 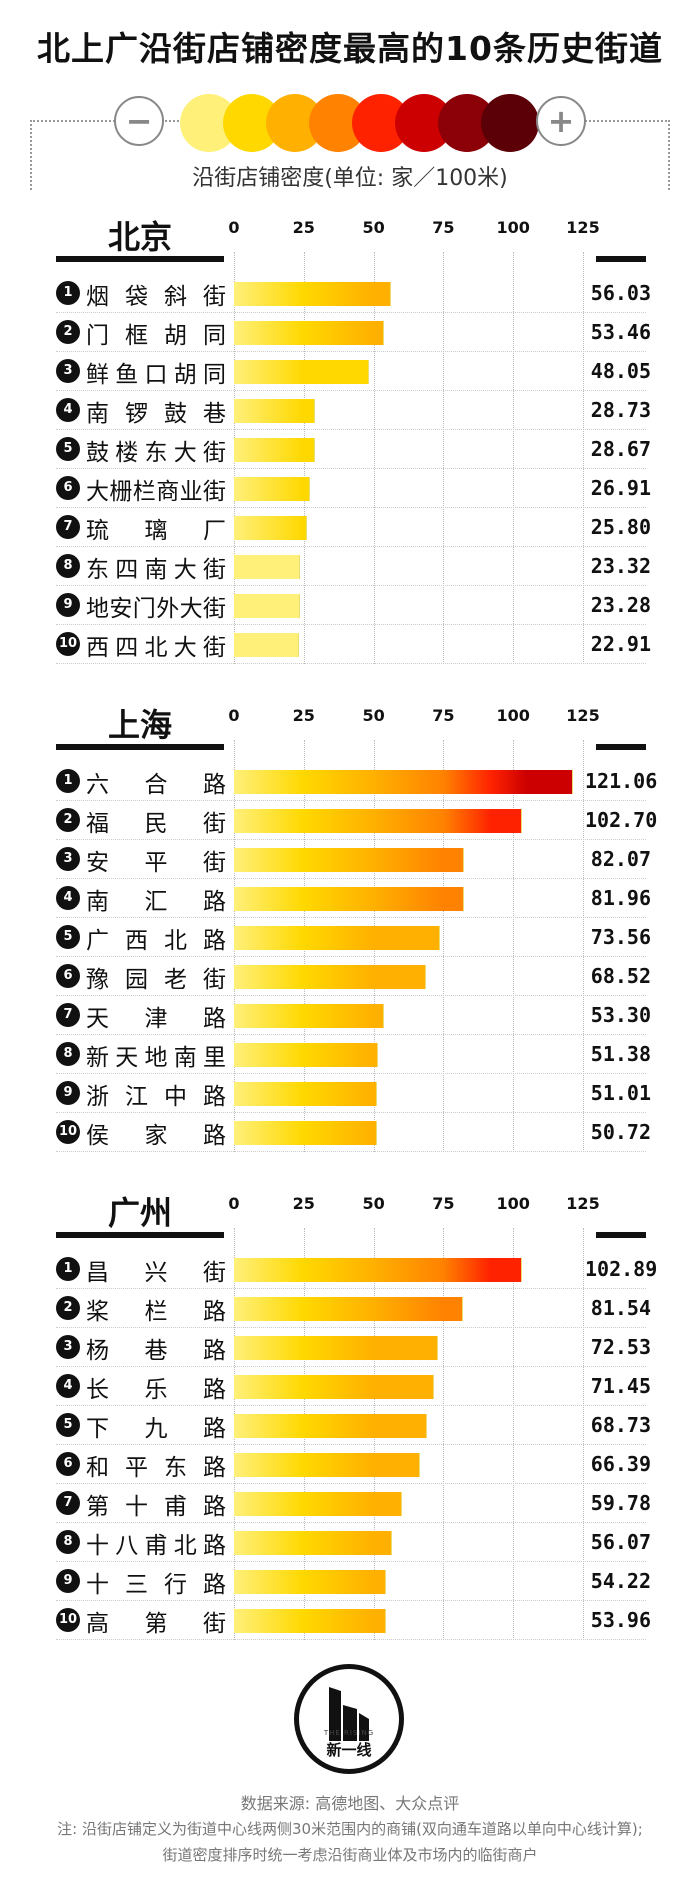 What do you see at coordinates (68, 1054) in the screenshot?
I see `rank-badge: 8` at bounding box center [68, 1054].